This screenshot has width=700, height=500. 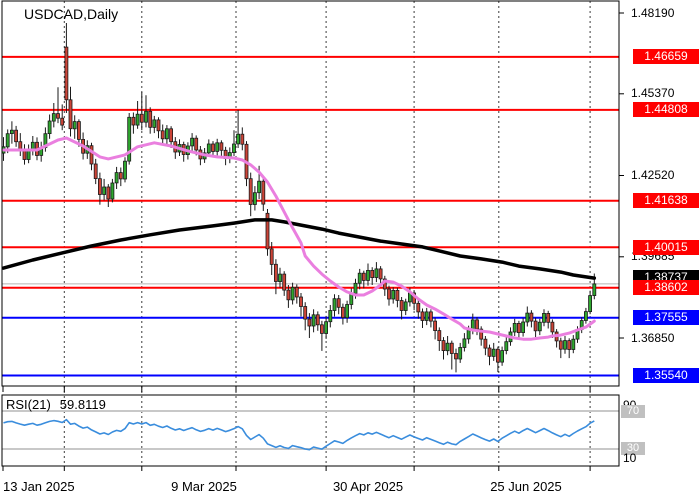 What do you see at coordinates (82, 404) in the screenshot?
I see `rsi-value: 59.8119` at bounding box center [82, 404].